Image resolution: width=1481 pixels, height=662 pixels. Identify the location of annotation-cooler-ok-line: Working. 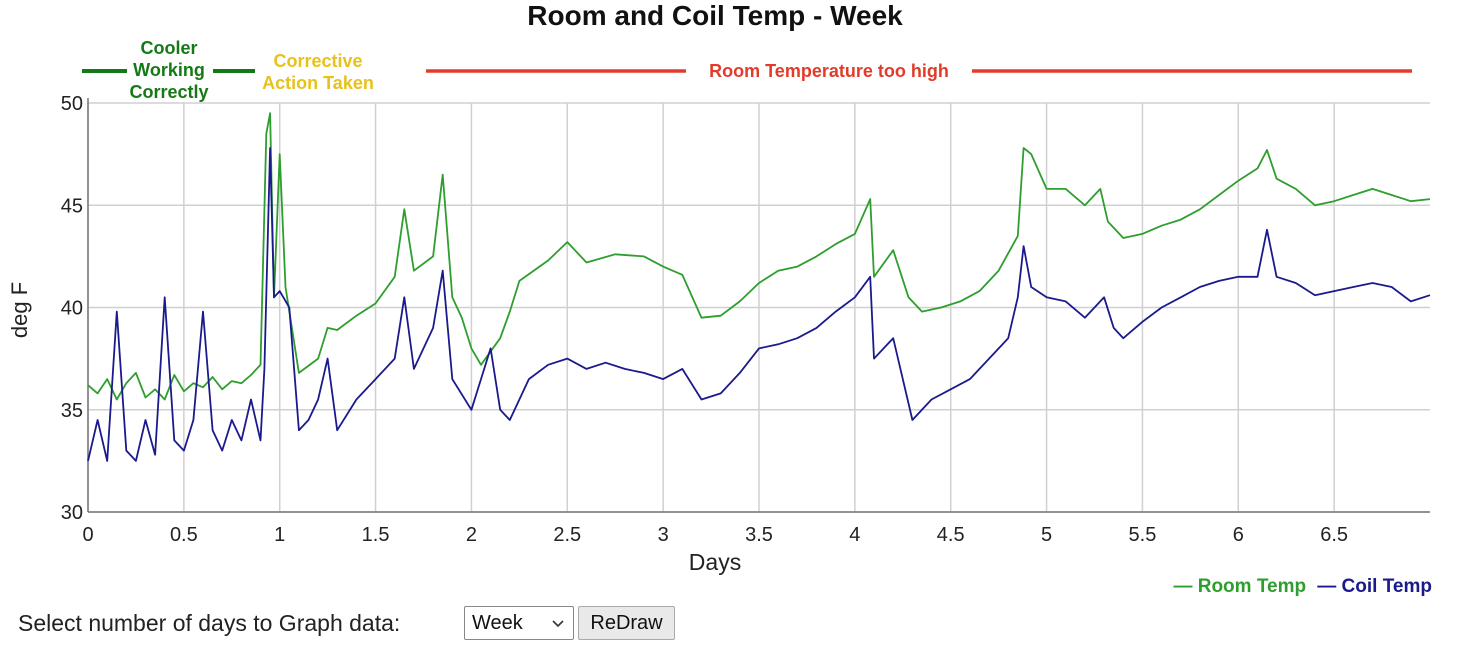
(169, 70).